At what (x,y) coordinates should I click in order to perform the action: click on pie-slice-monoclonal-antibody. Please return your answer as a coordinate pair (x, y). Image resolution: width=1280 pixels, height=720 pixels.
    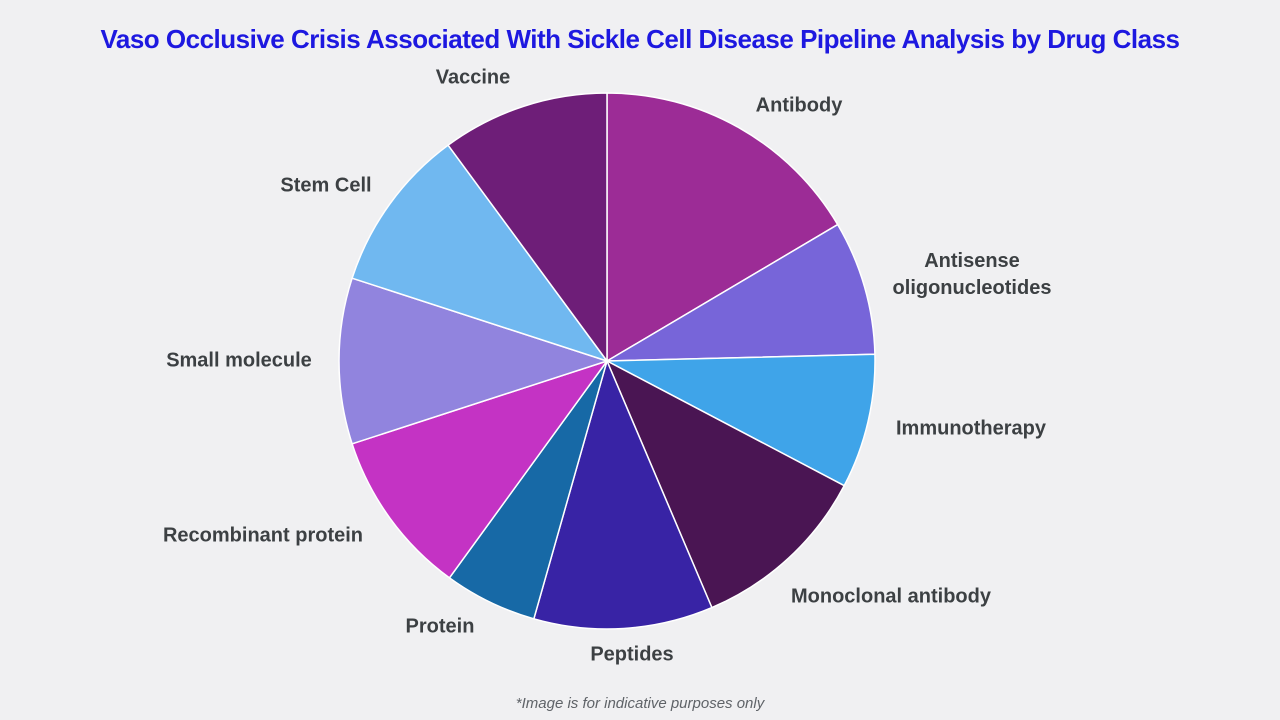
    Looking at the image, I should click on (725, 484).